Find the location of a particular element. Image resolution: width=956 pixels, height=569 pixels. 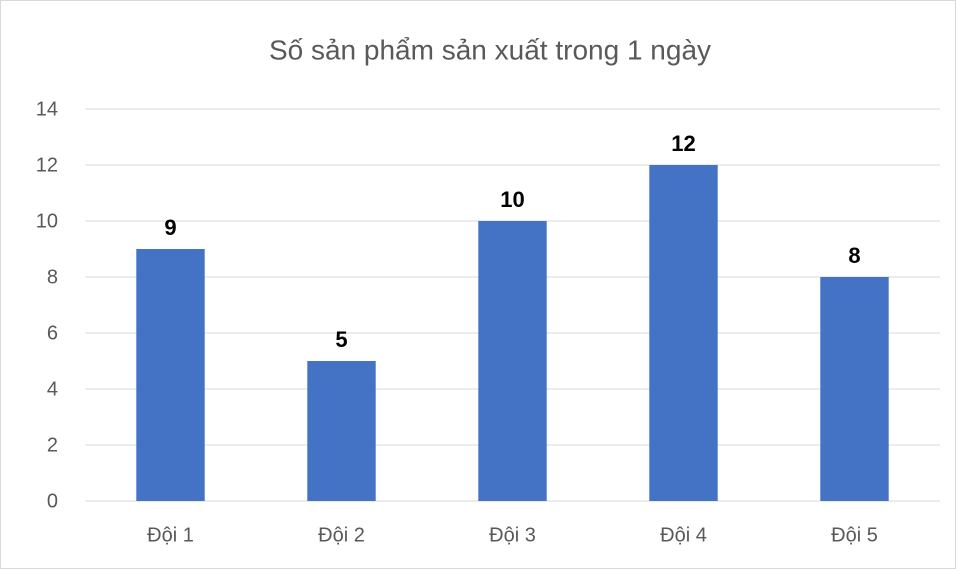

y-tick-label: 0 is located at coordinates (52, 501).